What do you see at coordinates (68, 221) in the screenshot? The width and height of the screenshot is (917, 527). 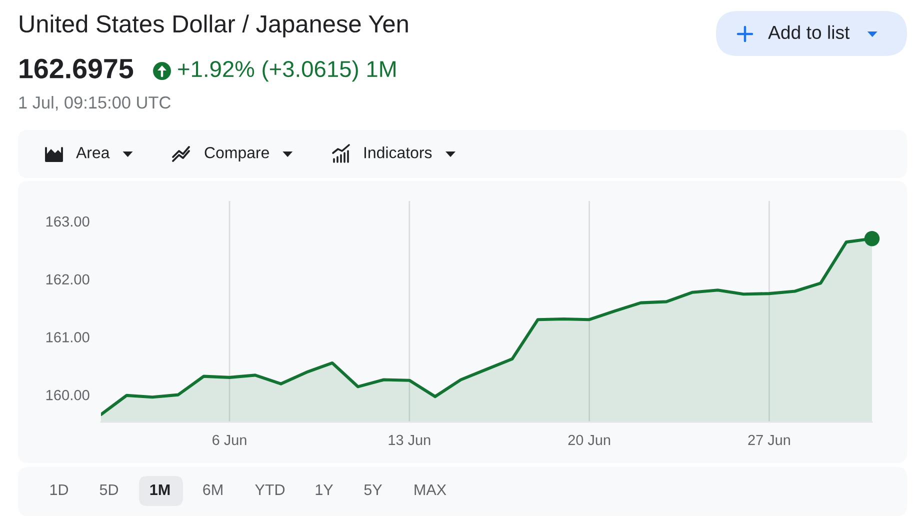 I see `y-tick-label: 163.00` at bounding box center [68, 221].